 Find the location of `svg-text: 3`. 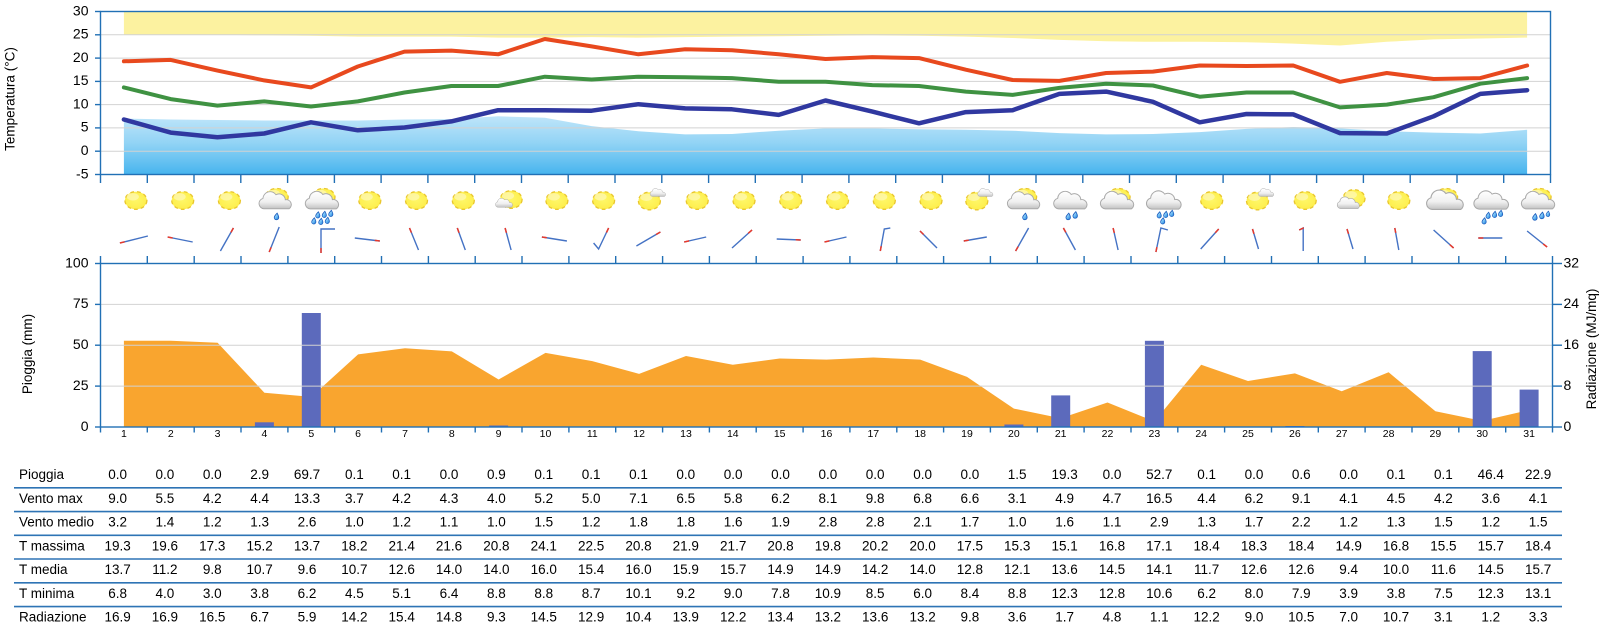

svg-text: 3 is located at coordinates (218, 434).